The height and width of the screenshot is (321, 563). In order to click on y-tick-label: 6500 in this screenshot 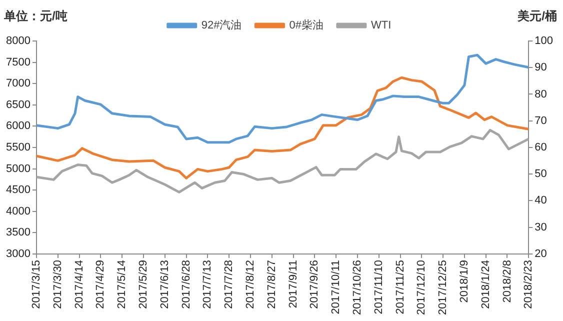, I will do `click(18, 104)`.